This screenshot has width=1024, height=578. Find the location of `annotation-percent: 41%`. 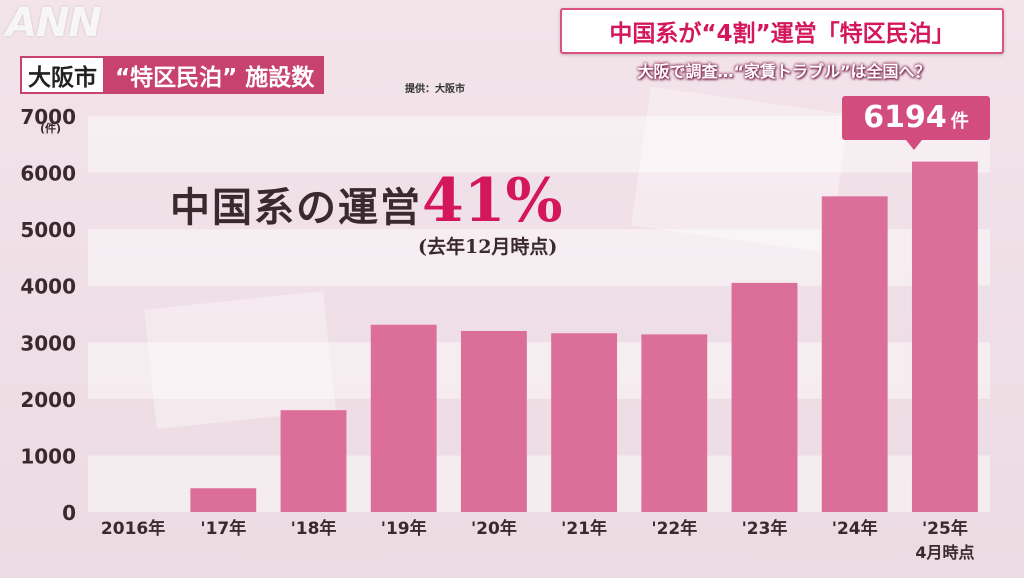

annotation-percent: 41% is located at coordinates (492, 201).